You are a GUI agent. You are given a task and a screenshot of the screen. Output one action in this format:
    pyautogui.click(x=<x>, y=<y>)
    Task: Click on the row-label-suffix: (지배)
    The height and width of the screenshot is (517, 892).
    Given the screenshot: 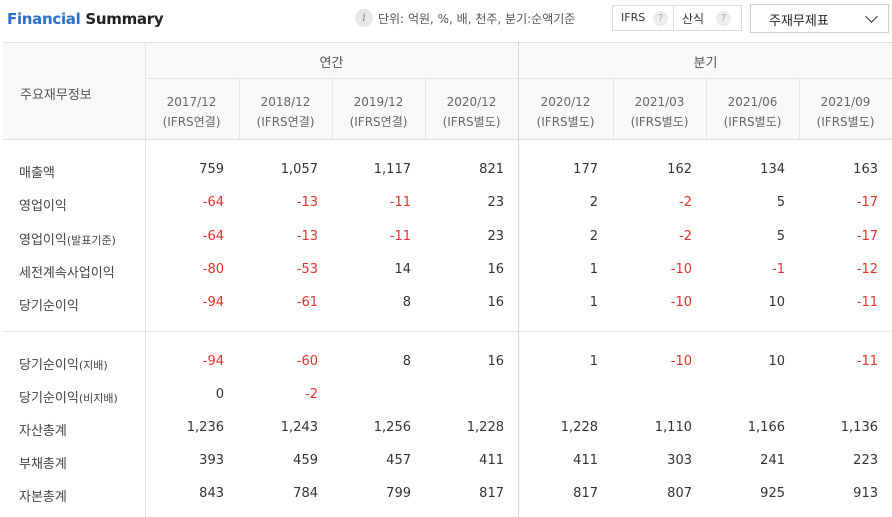 What is the action you would take?
    pyautogui.click(x=93, y=365)
    